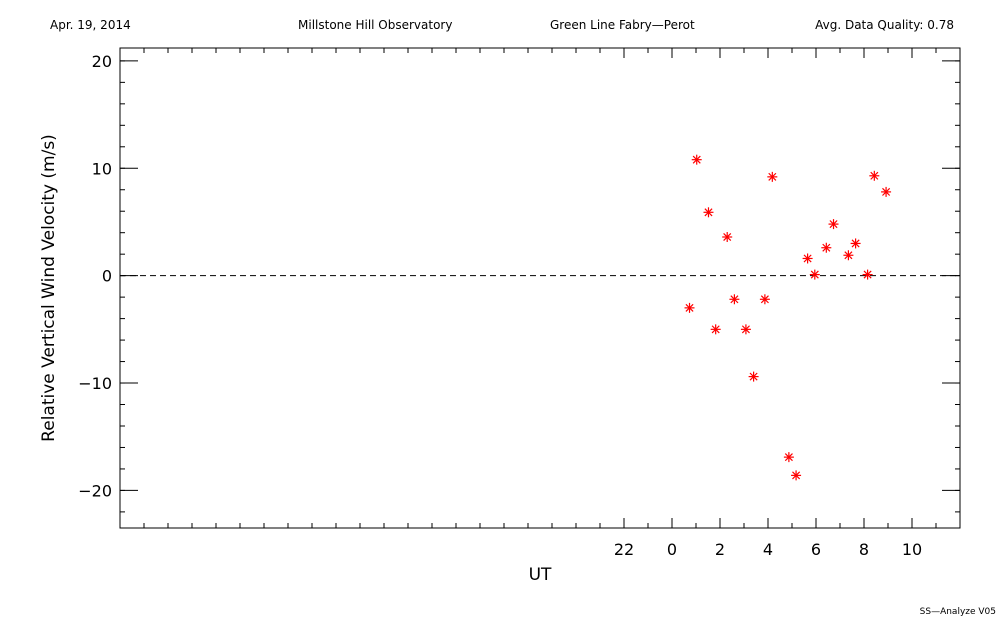 Image resolution: width=1000 pixels, height=625 pixels. What do you see at coordinates (49, 288) in the screenshot?
I see `y-axis-label: Relative Vertical Wind Velocity (m/s)` at bounding box center [49, 288].